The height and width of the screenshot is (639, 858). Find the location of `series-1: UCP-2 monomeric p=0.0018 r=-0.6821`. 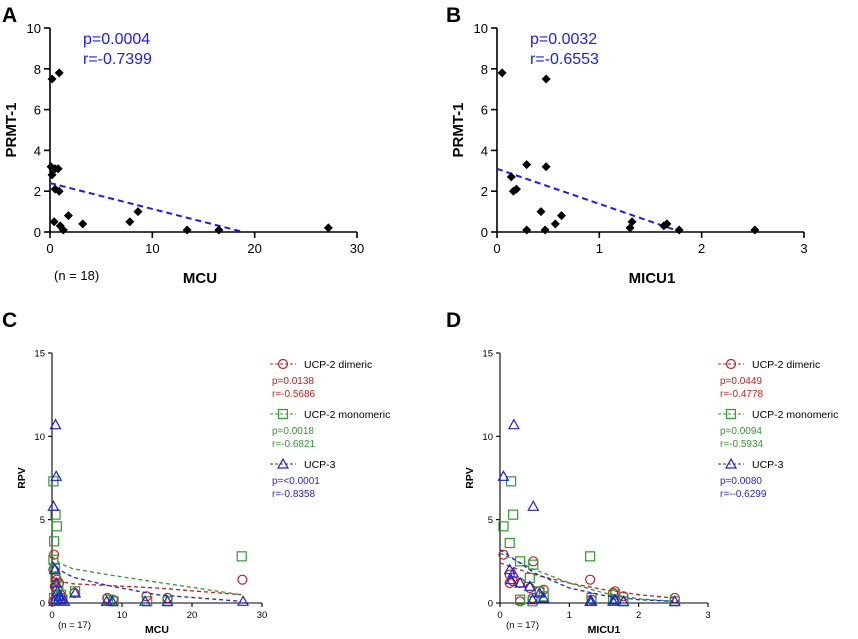

series-1: UCP-2 monomeric p=0.0018 r=-0.6821 is located at coordinates (219, 507).